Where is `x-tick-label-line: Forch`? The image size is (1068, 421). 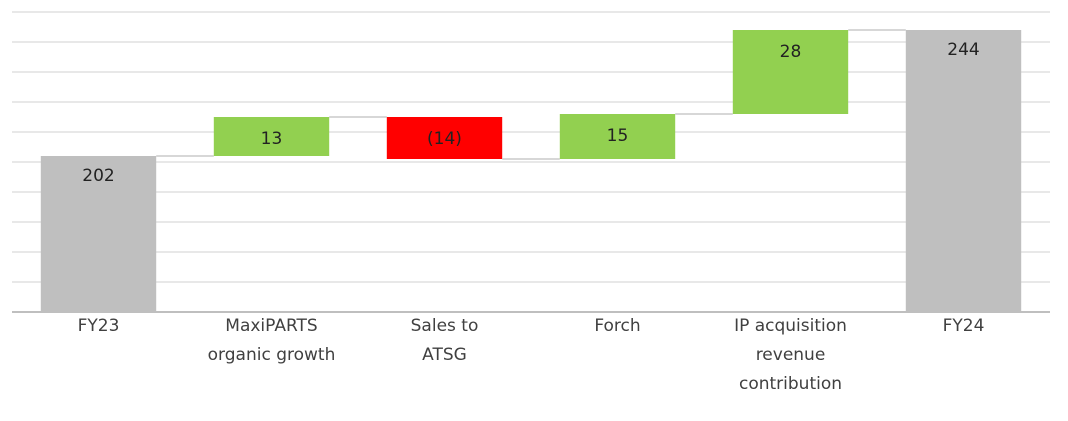
x-tick-label-line: Forch is located at coordinates (617, 326).